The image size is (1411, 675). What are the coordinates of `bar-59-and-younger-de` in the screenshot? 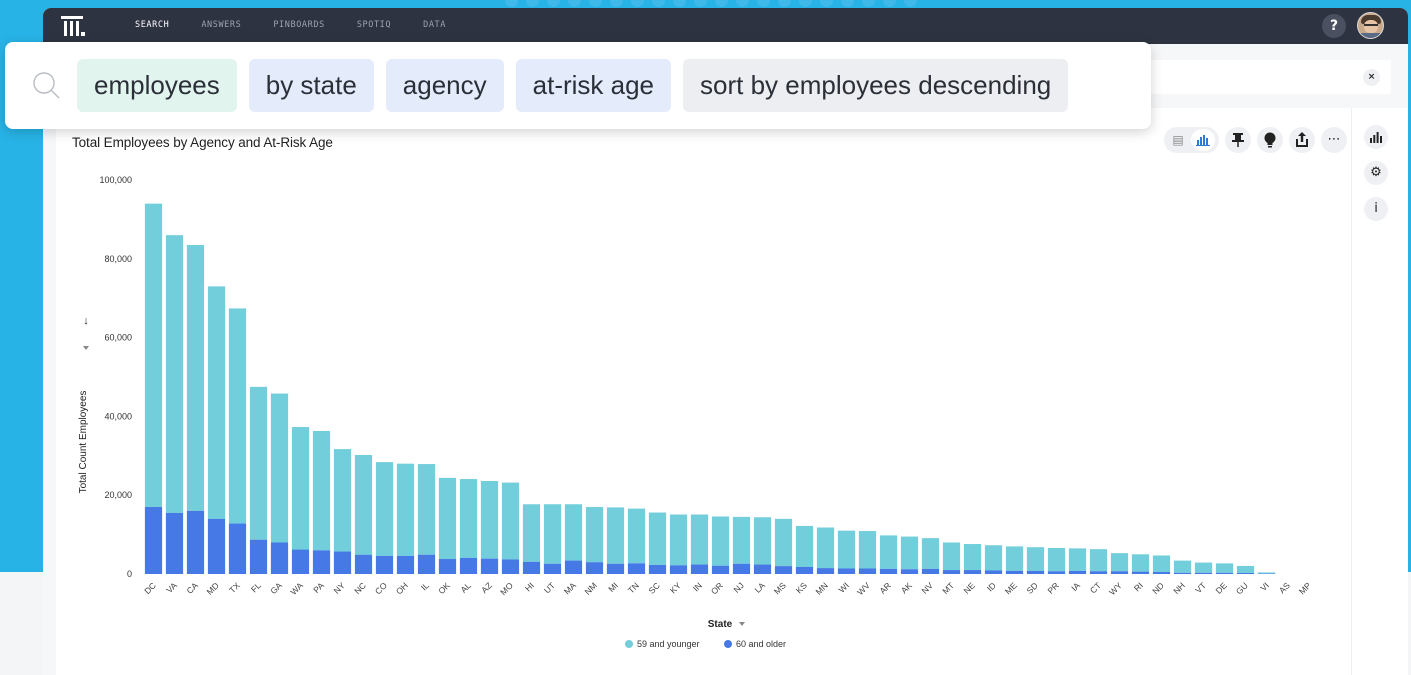 It's located at (1224, 568).